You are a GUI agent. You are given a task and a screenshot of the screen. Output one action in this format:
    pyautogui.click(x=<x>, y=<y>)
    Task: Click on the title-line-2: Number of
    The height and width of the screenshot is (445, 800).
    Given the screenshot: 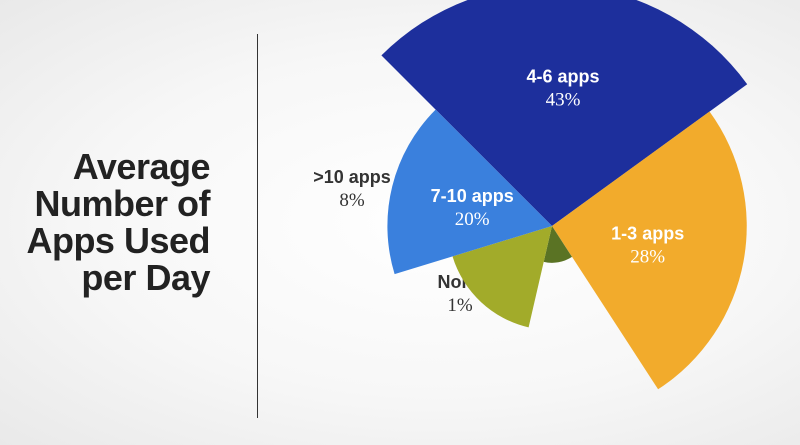 What is the action you would take?
    pyautogui.click(x=122, y=203)
    